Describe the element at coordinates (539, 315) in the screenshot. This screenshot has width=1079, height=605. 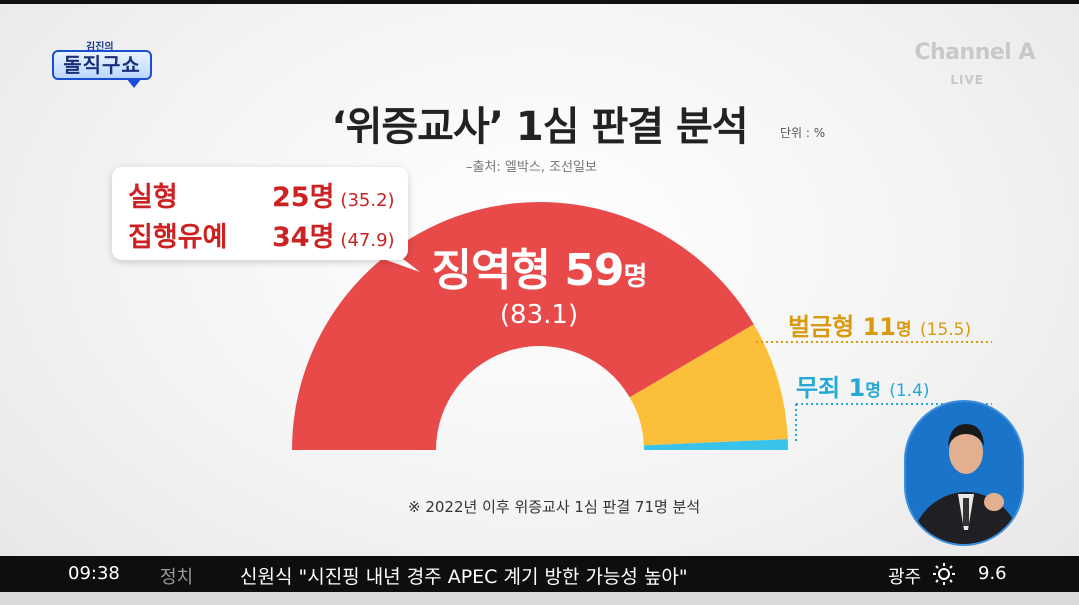
I see `prison-pct: (83.1)` at that location.